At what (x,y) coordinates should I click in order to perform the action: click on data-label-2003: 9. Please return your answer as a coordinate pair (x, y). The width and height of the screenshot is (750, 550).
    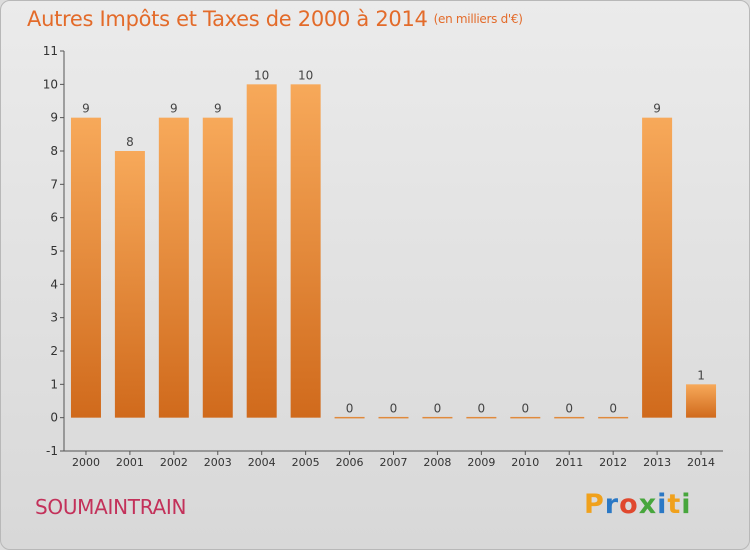
    Looking at the image, I should click on (218, 109).